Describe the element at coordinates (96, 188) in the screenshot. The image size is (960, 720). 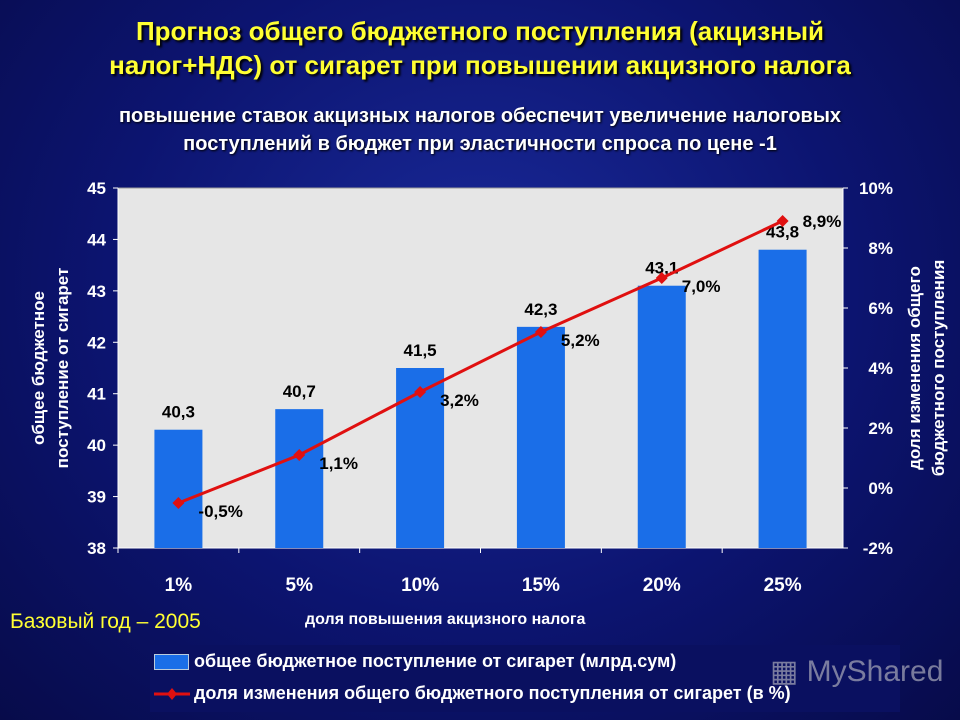
I see `y-tick-label: 45` at that location.